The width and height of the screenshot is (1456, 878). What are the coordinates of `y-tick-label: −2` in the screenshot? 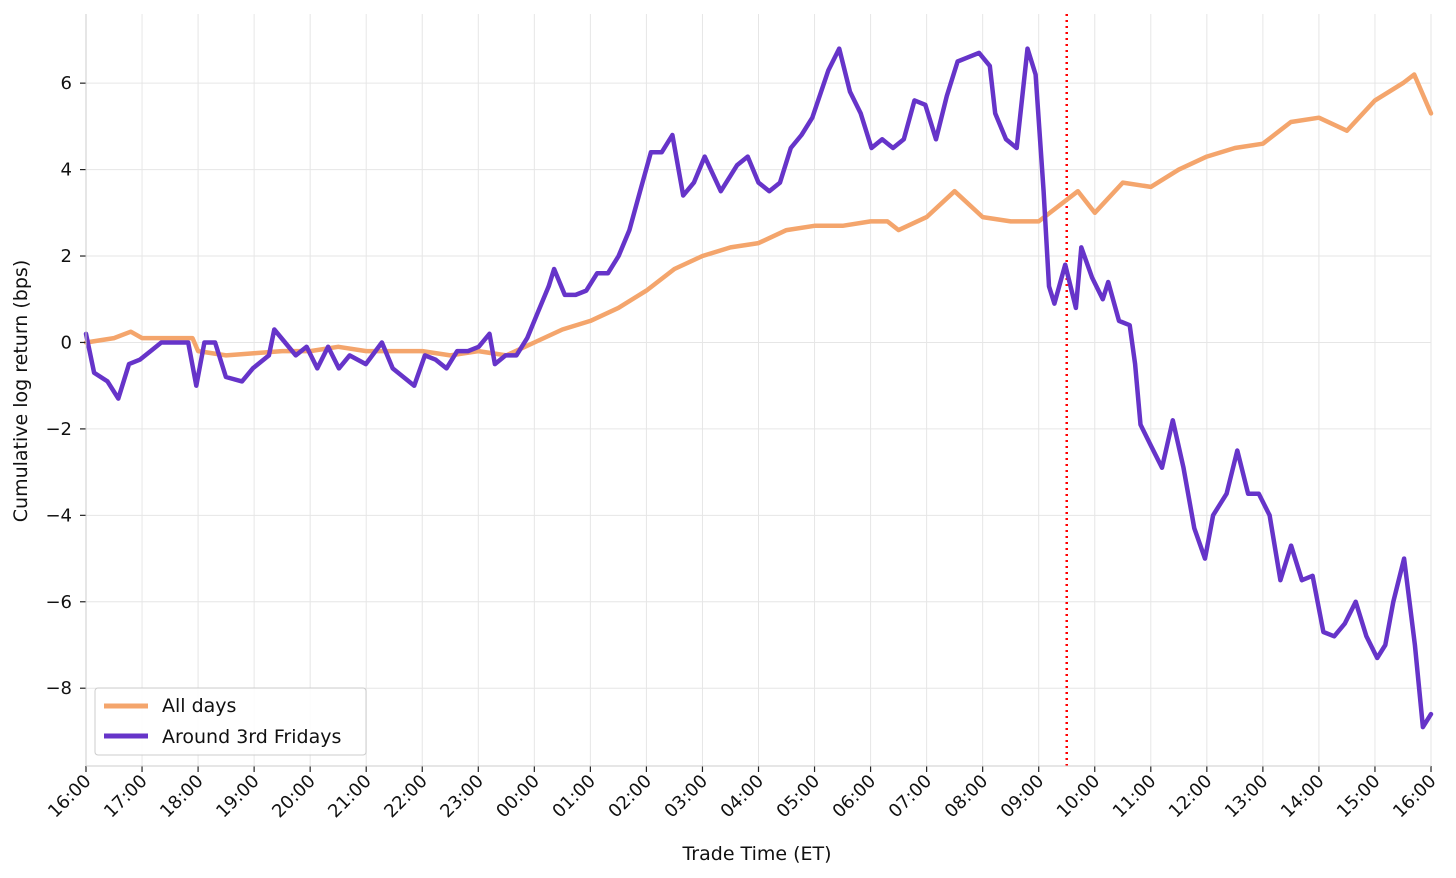 It's located at (58, 429).